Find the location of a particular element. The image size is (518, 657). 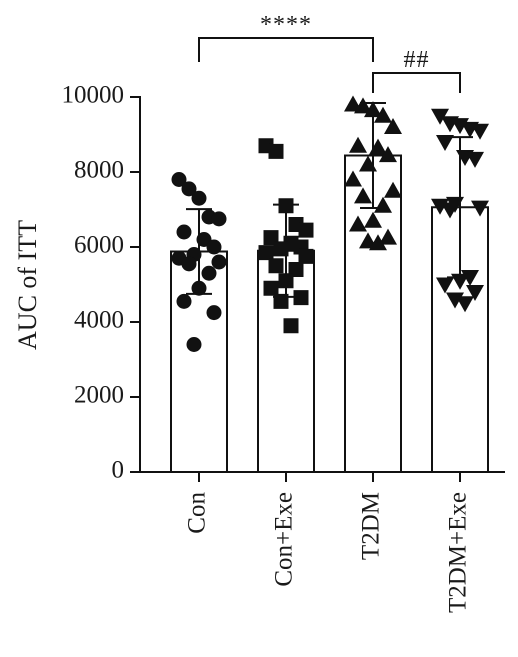

y-tick-label: 2000 is located at coordinates (99, 395).